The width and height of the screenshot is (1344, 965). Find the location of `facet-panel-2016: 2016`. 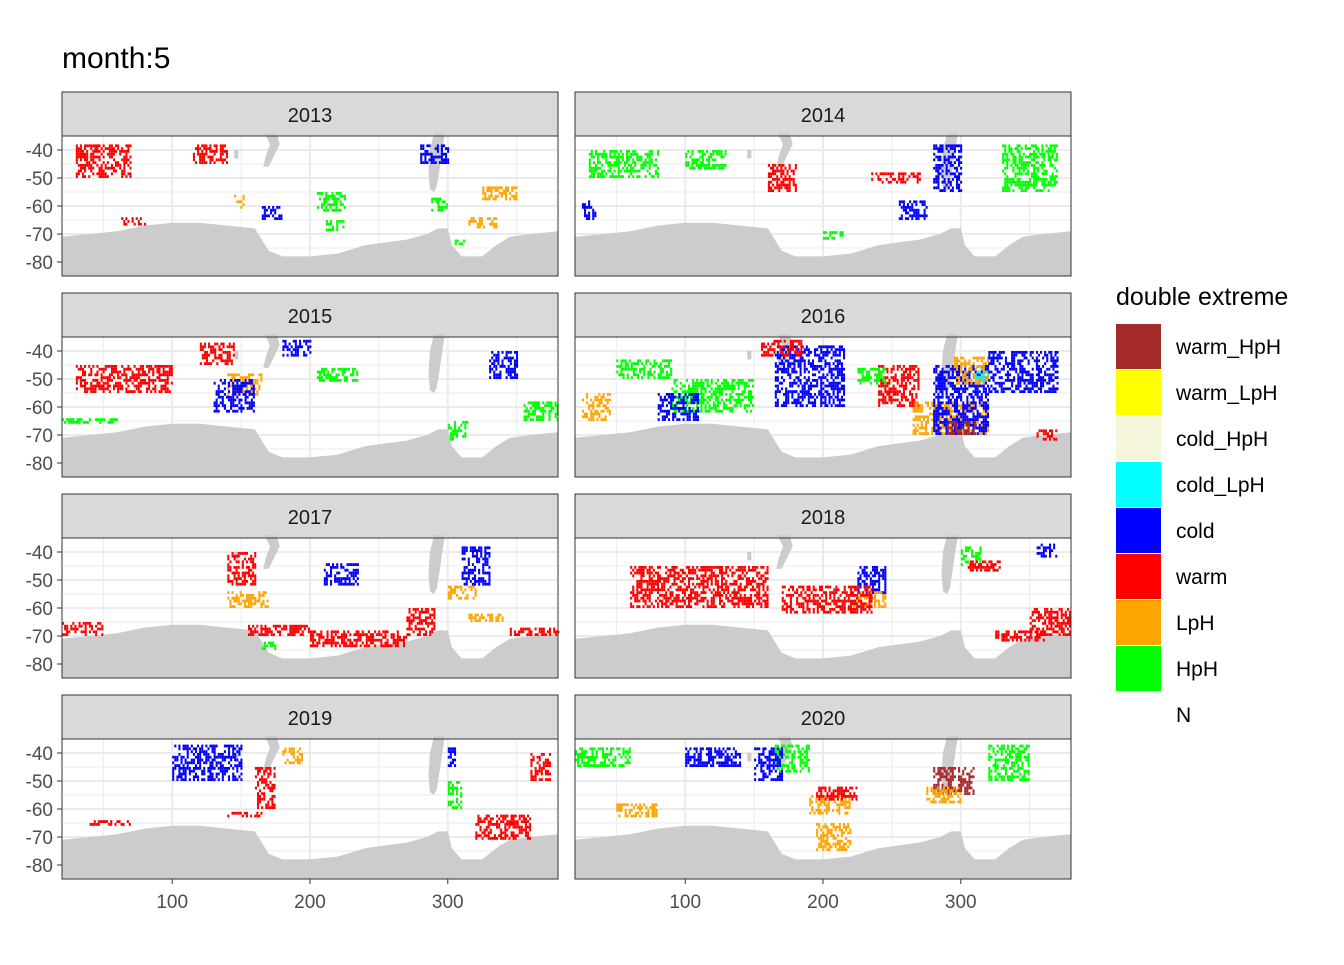

facet-panel-2016: 2016 is located at coordinates (823, 385).